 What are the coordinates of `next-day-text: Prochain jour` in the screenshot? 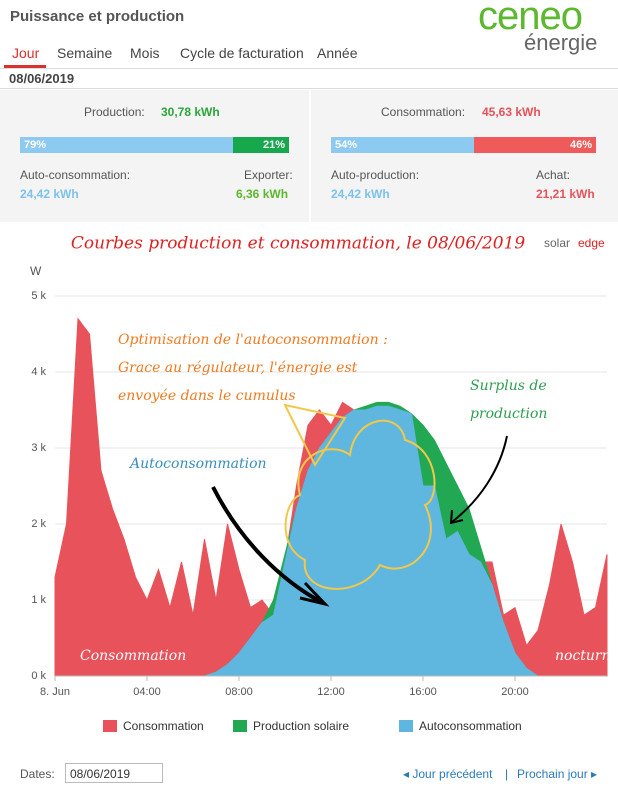 It's located at (552, 774).